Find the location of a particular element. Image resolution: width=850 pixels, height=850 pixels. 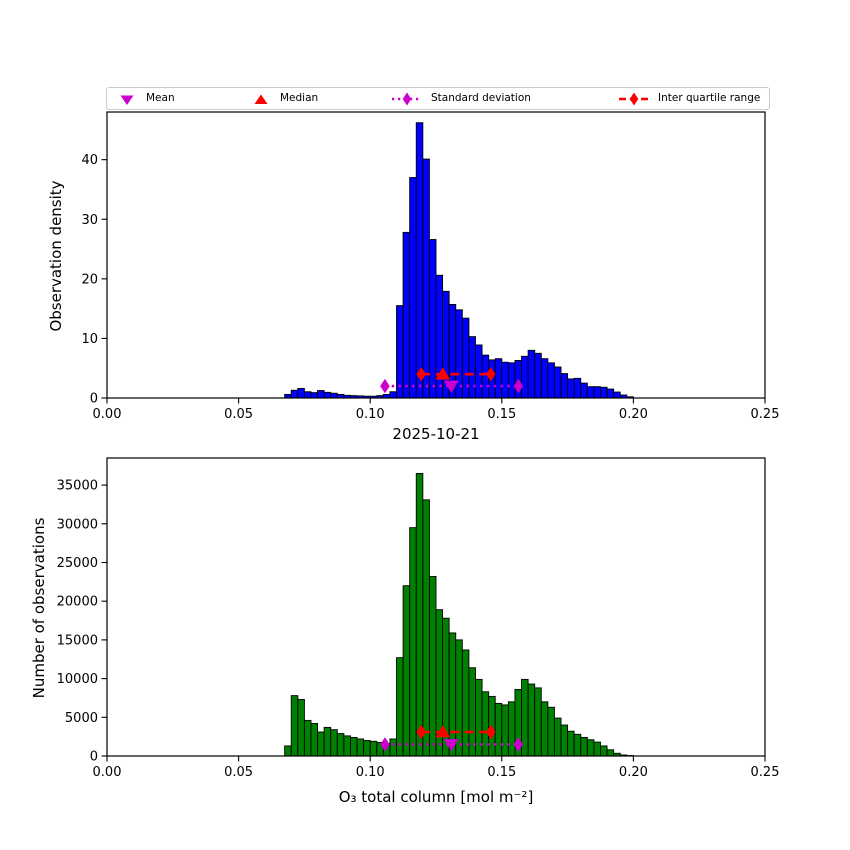

y-tick-label: 30 is located at coordinates (89, 220).